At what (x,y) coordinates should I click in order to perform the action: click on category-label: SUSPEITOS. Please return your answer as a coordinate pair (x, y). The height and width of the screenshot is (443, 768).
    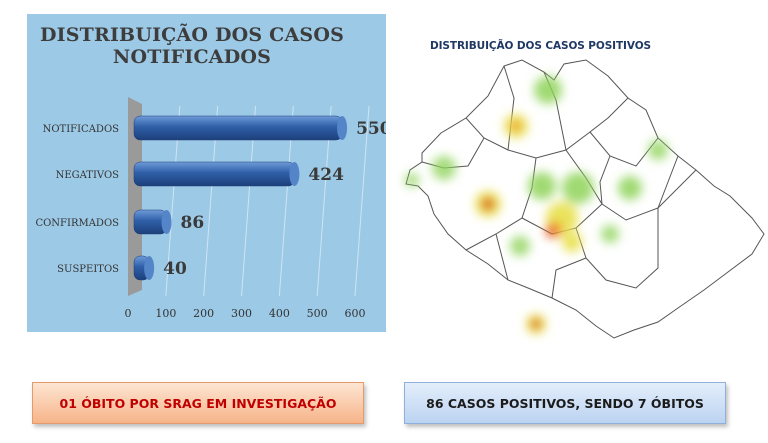
    Looking at the image, I should click on (88, 269).